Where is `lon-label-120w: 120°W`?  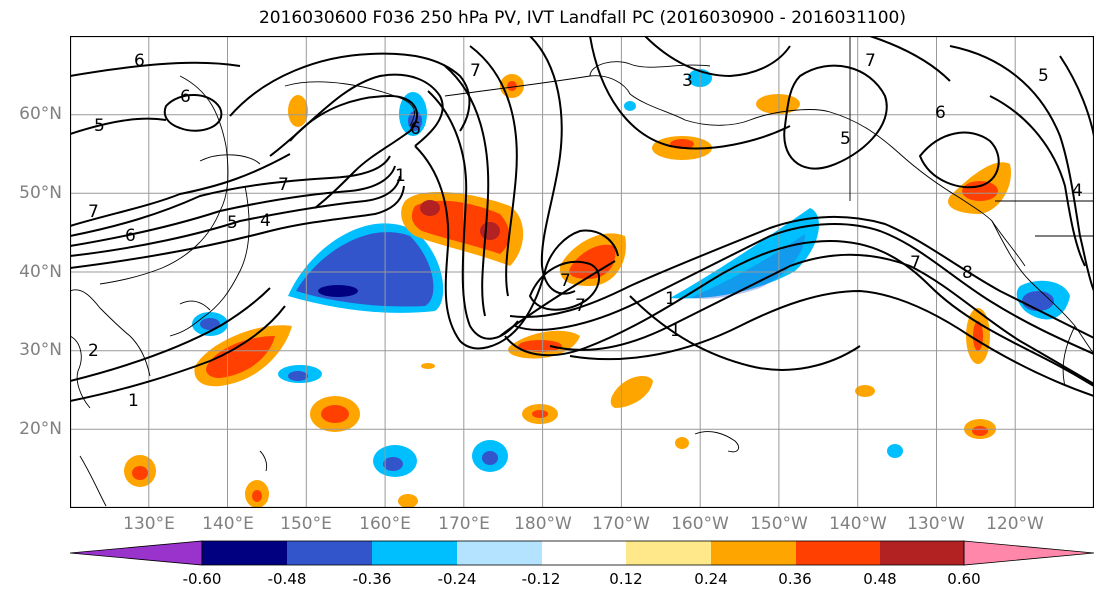
lon-label-120w: 120°W is located at coordinates (1015, 524).